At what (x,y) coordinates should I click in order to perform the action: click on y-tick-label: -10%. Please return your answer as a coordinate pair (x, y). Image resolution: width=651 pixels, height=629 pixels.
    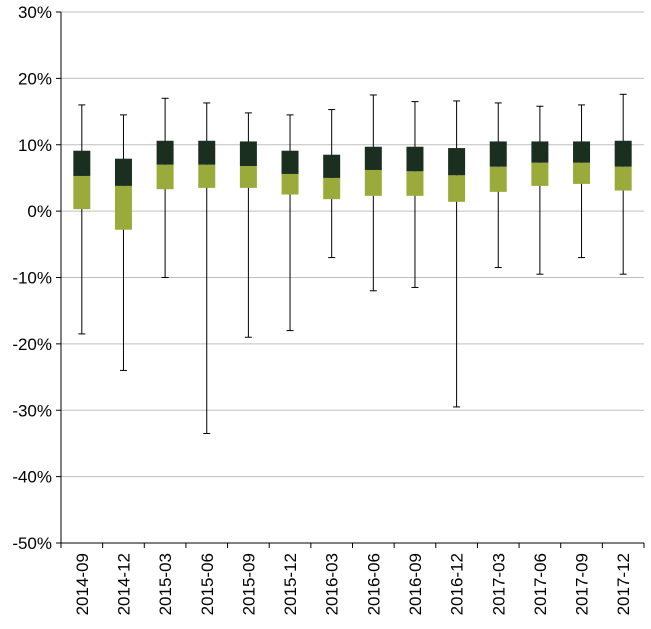
    Looking at the image, I should click on (32, 278).